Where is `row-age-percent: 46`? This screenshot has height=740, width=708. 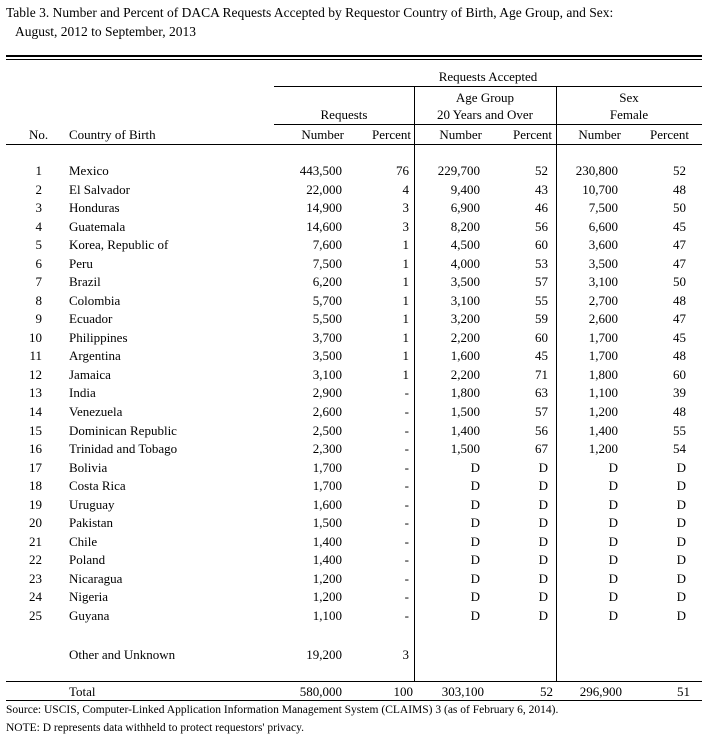
row-age-percent: 46 is located at coordinates (541, 207).